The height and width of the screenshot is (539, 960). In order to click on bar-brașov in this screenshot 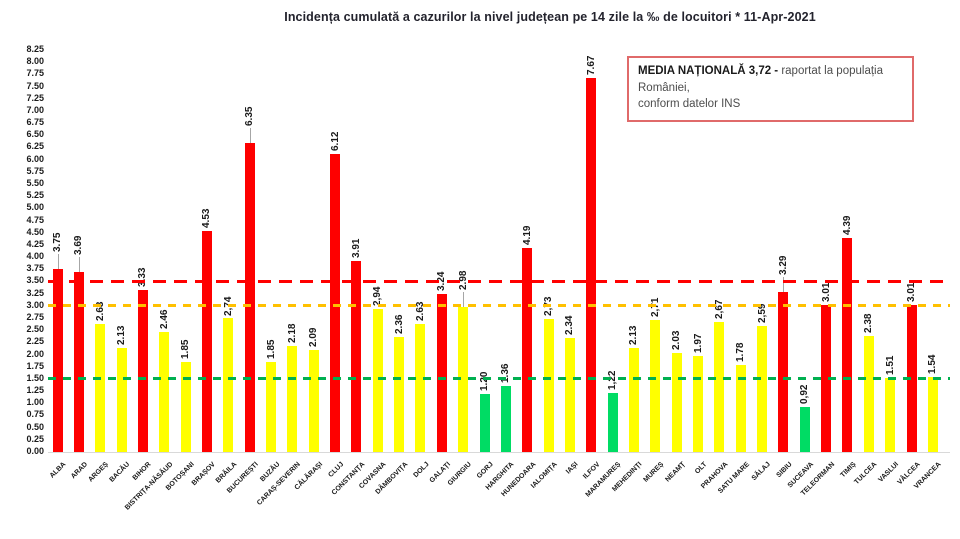, I will do `click(206, 341)`.